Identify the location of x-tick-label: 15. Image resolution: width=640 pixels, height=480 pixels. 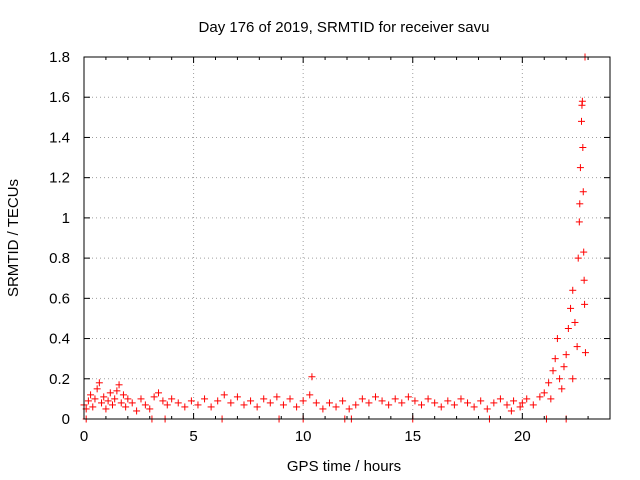
(412, 436).